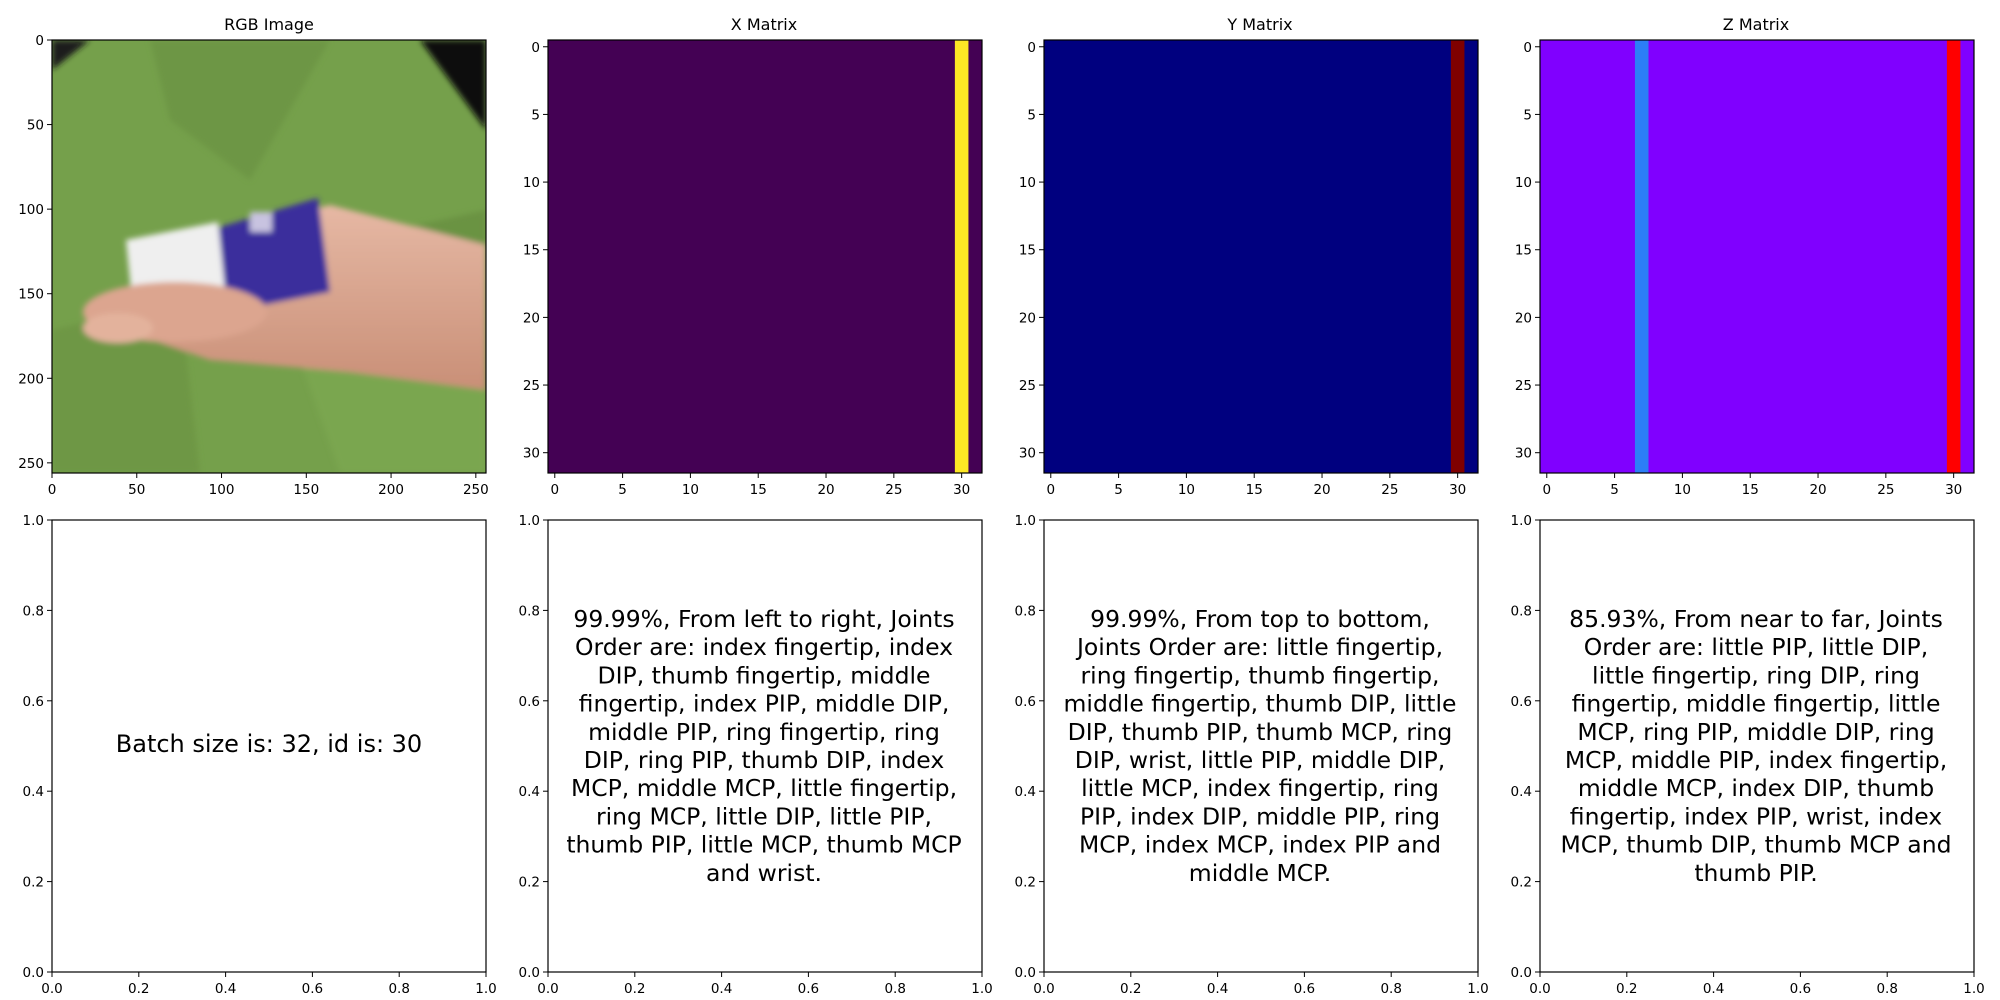 This screenshot has width=2000, height=1000. I want to click on y-matrix-heatmap, so click(1261, 256).